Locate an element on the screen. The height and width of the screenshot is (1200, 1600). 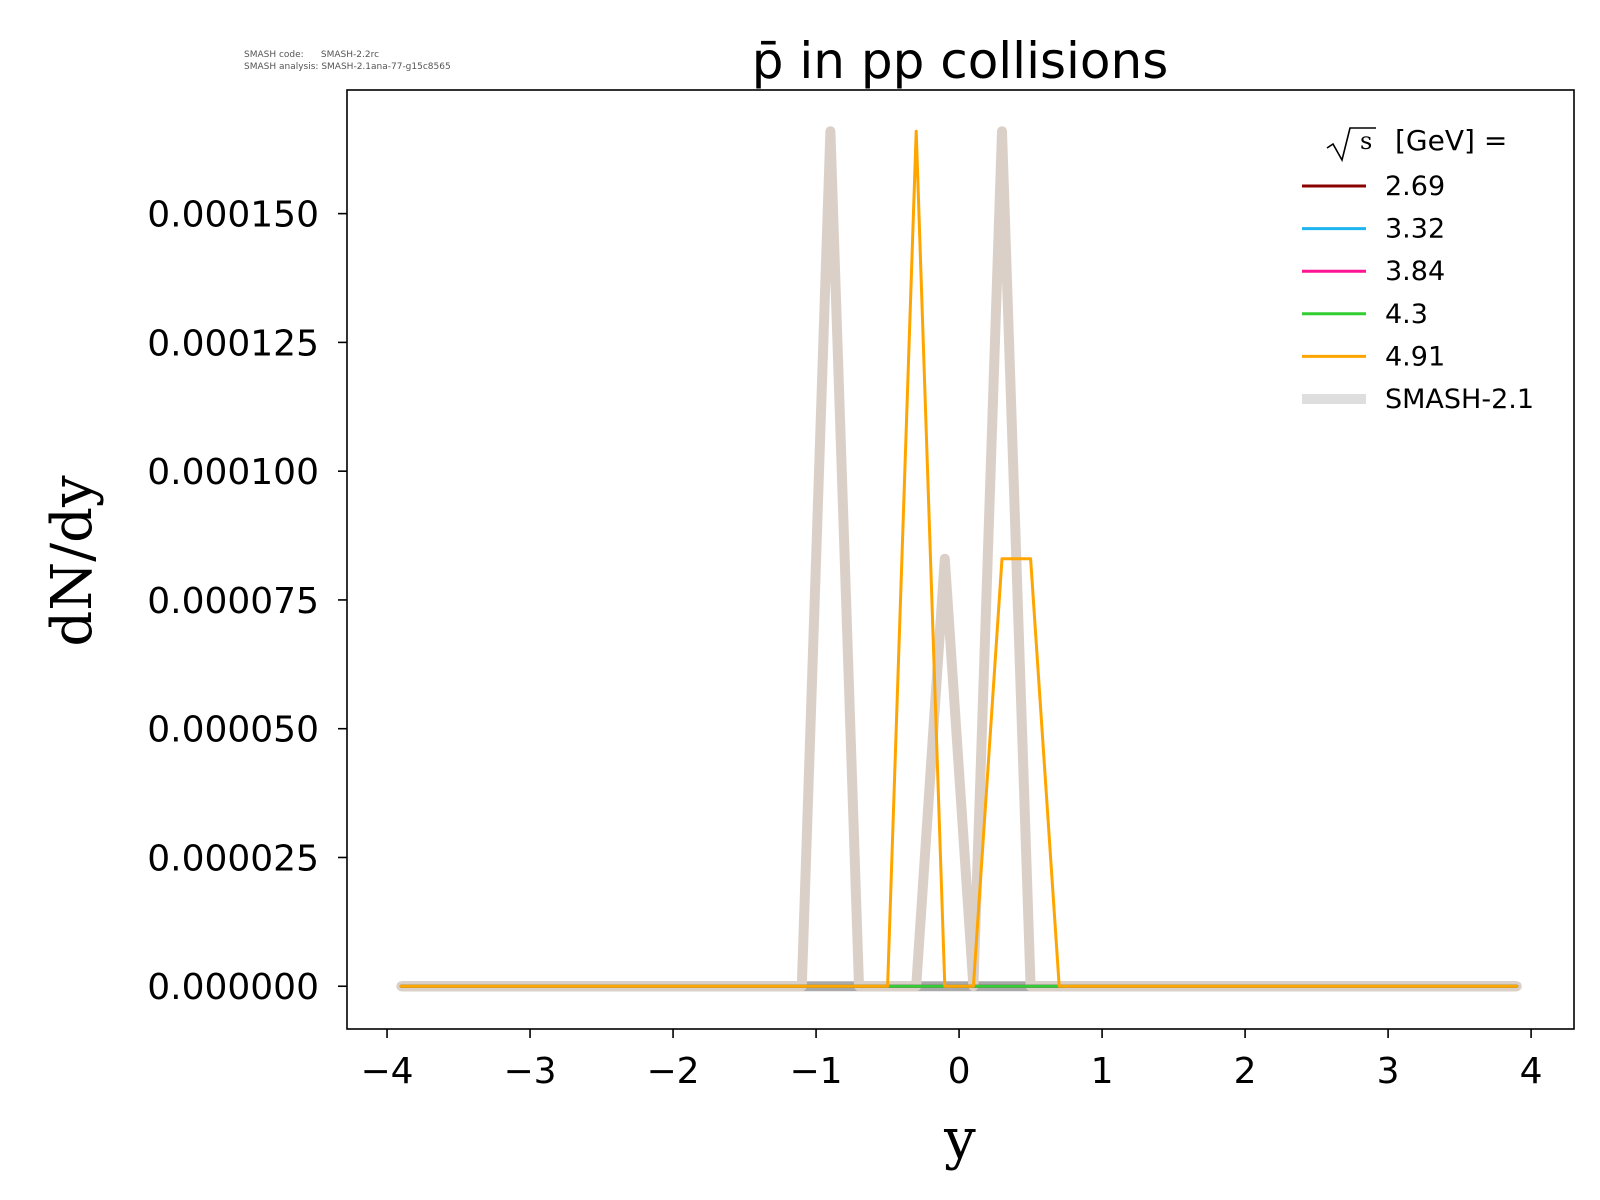
legend-label: 3.84 is located at coordinates (1415, 271).